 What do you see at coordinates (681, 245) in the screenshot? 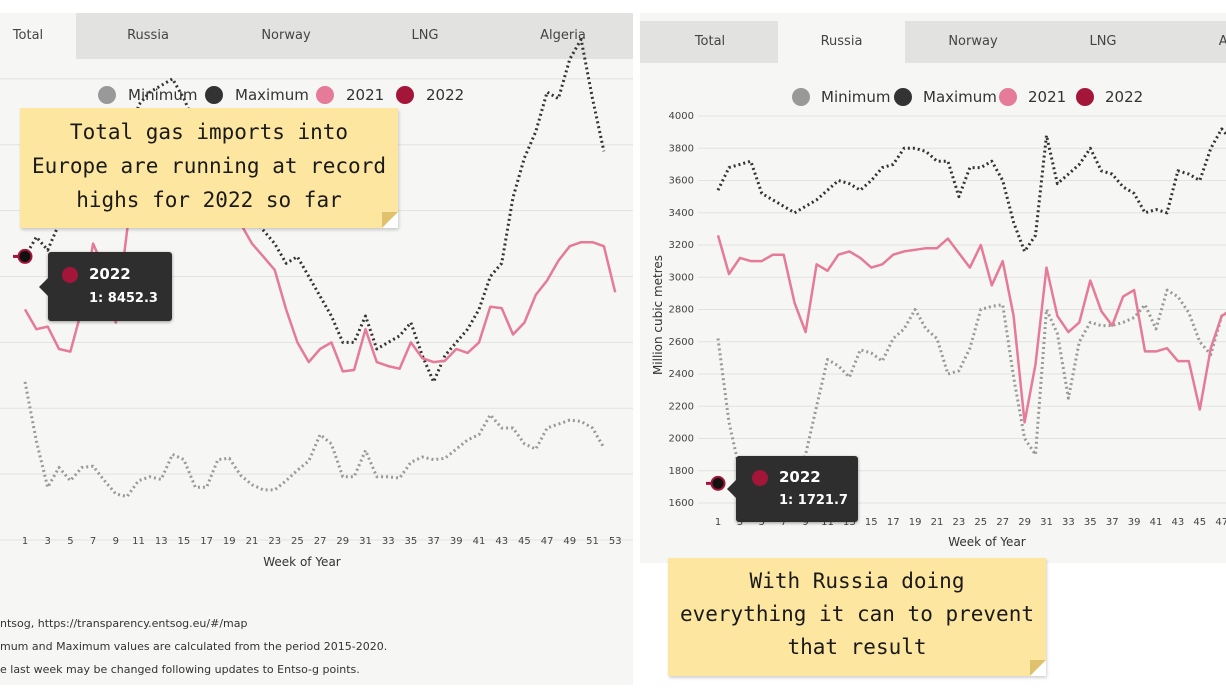
I see `y-tick-label: 3200` at bounding box center [681, 245].